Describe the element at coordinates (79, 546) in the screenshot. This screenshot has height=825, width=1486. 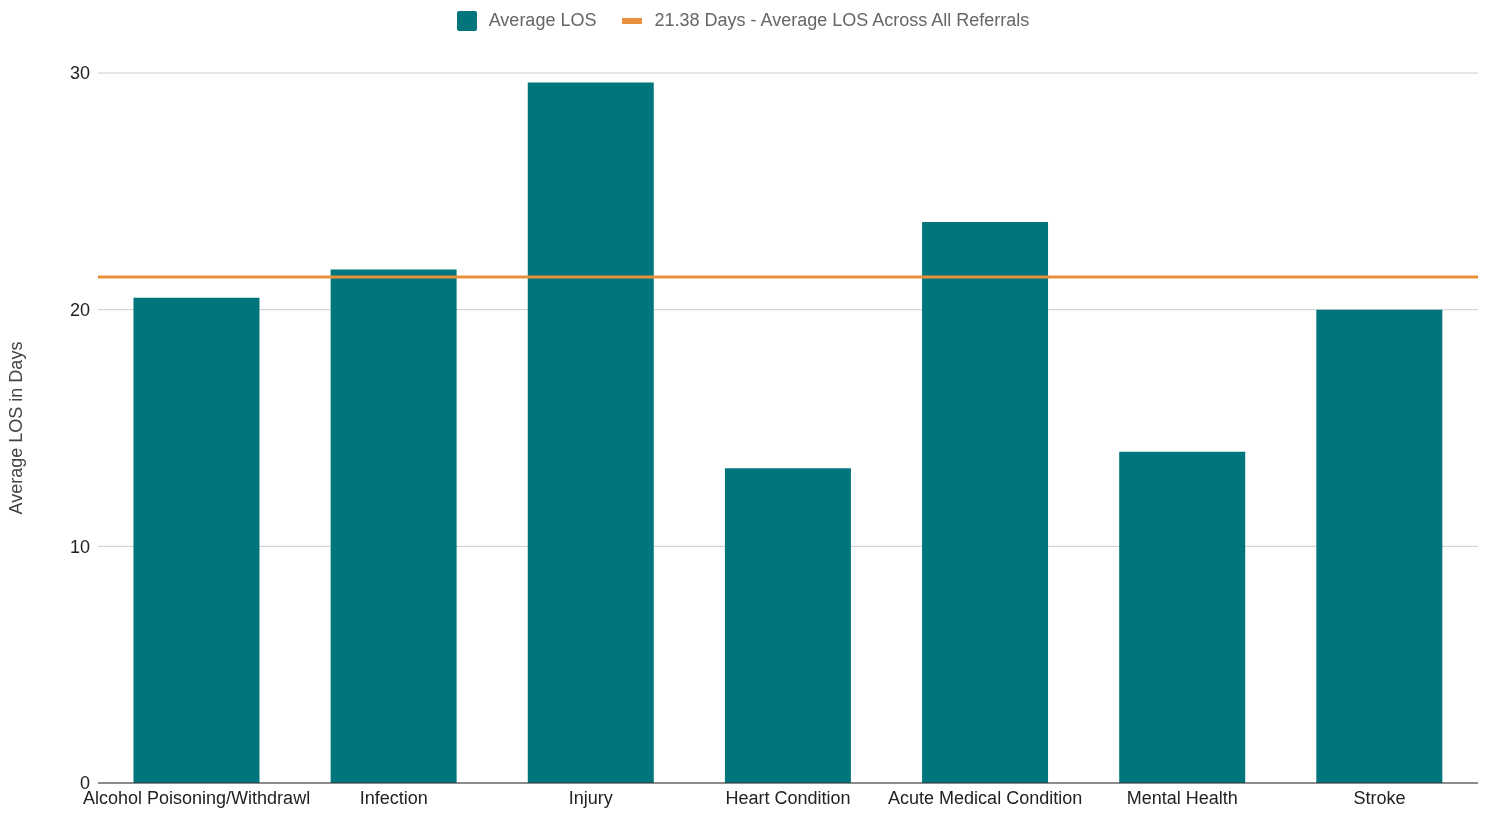
I see `y-tick-label: 10` at that location.